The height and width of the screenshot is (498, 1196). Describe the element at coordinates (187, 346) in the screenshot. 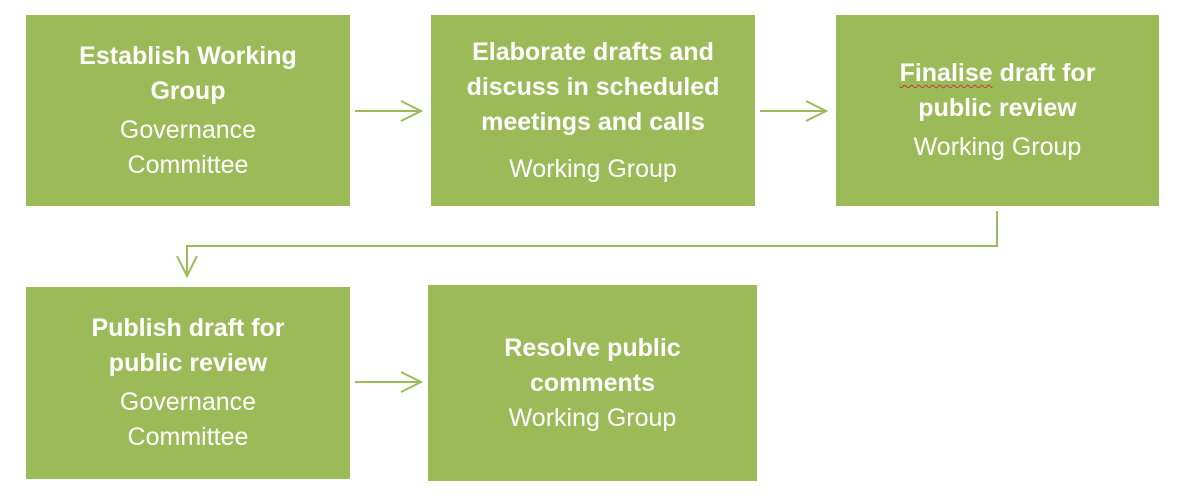

I see `step-title: Publish draft for public review` at that location.